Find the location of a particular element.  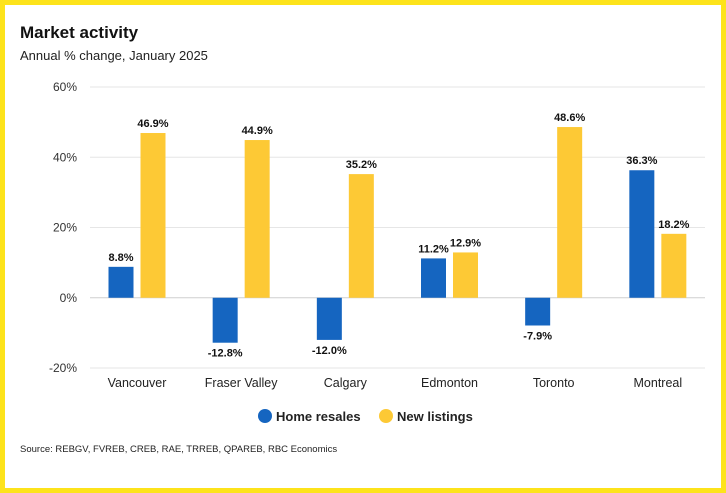

data-label: 8.8% is located at coordinates (120, 258).